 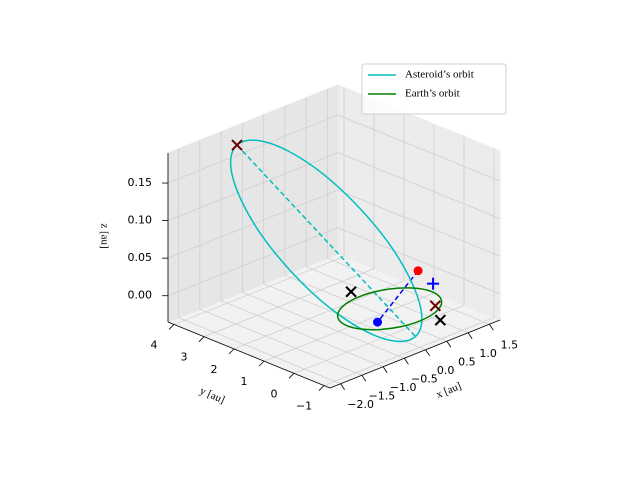 I want to click on z-tick-label: 0.10, so click(x=140, y=220).